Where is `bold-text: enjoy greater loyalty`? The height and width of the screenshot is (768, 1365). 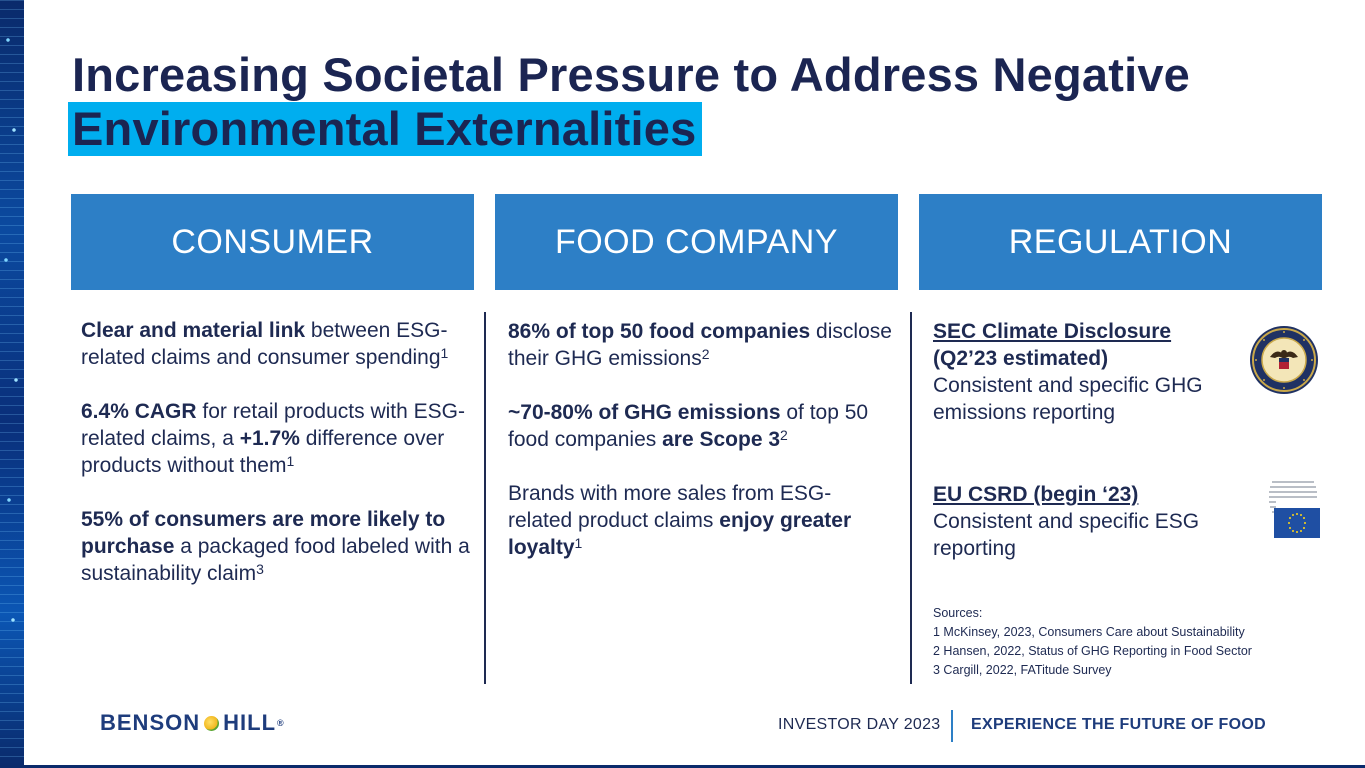 bold-text: enjoy greater loyalty is located at coordinates (680, 534).